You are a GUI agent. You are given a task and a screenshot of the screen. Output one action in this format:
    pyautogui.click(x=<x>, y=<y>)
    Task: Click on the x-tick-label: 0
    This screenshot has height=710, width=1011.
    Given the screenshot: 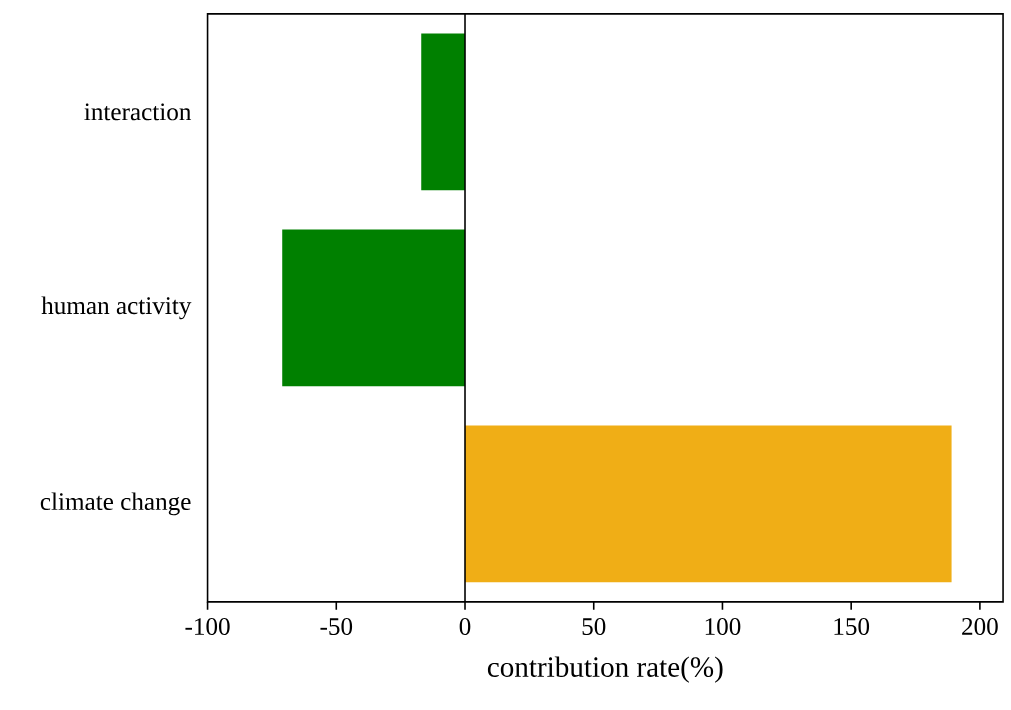 What is the action you would take?
    pyautogui.click(x=465, y=626)
    